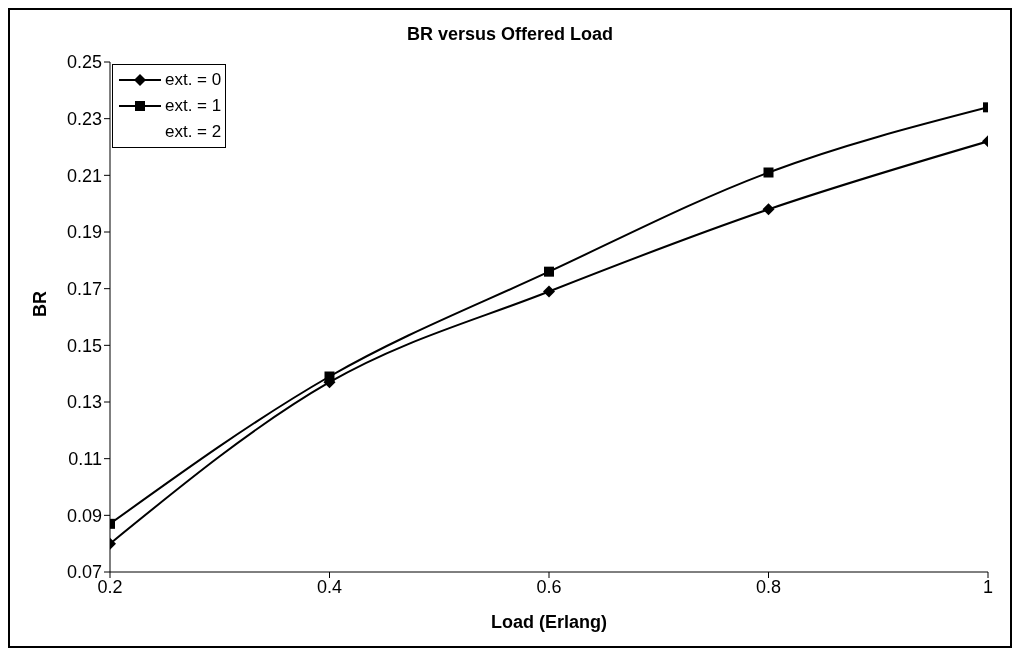 The width and height of the screenshot is (1023, 655). What do you see at coordinates (768, 586) in the screenshot?
I see `x-tick-label: 0.8` at bounding box center [768, 586].